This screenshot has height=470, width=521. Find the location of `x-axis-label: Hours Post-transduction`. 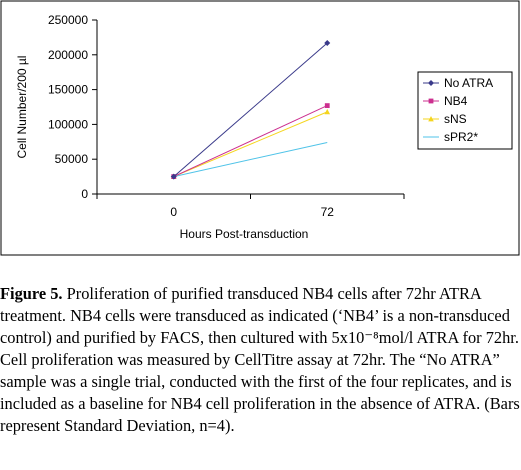

x-axis-label: Hours Post-transduction is located at coordinates (244, 234).